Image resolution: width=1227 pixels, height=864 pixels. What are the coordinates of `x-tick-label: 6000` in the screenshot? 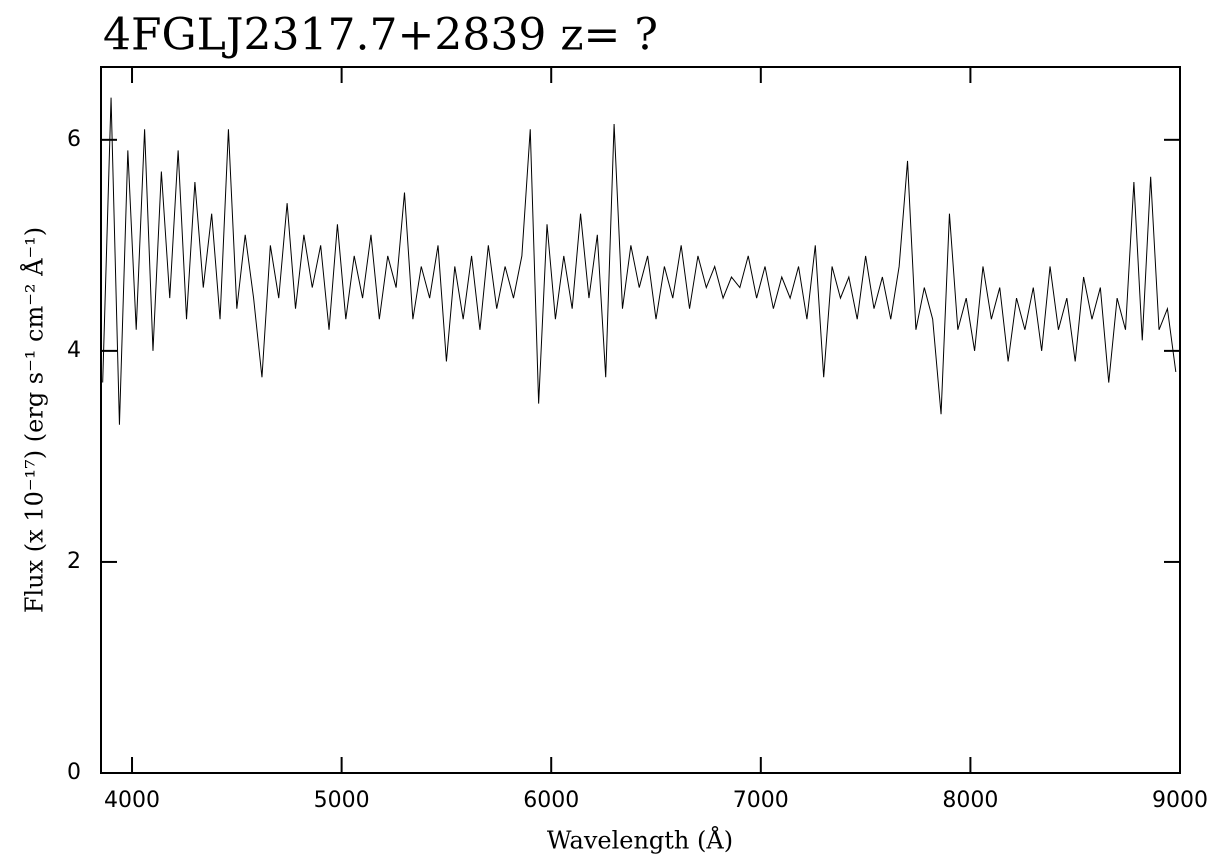 It's located at (551, 800).